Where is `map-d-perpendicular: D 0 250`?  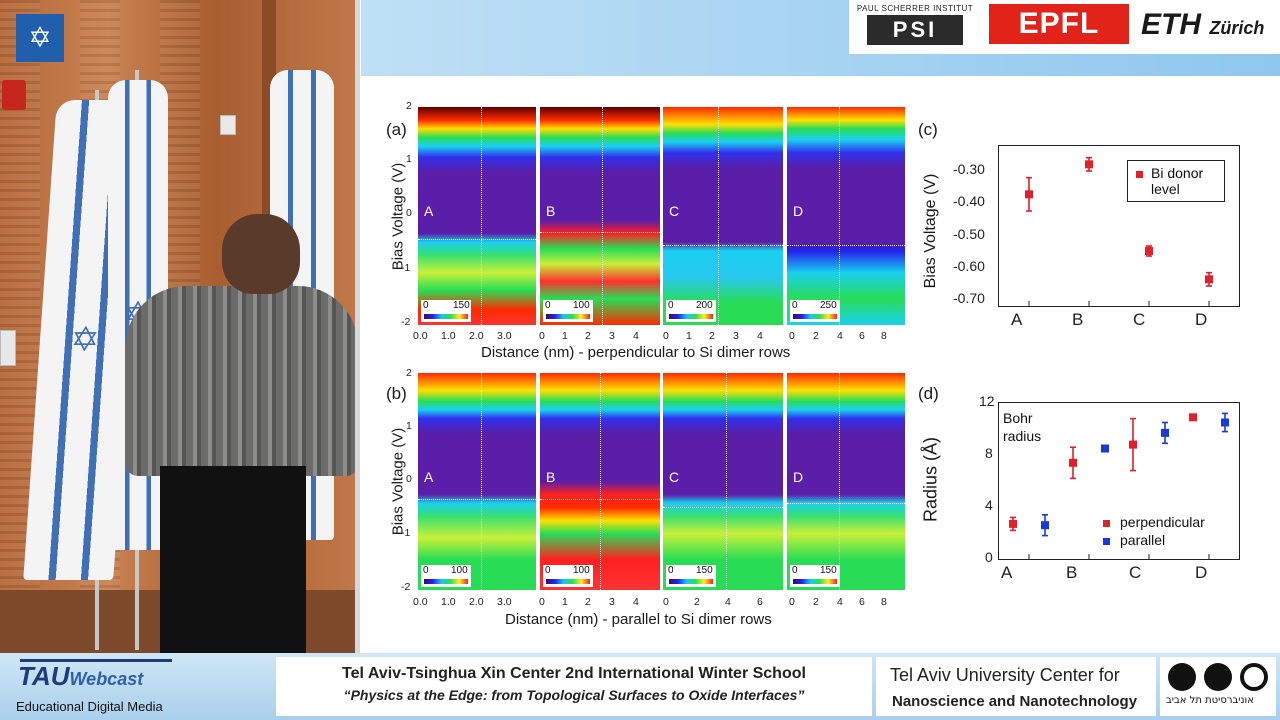 map-d-perpendicular: D 0 250 is located at coordinates (846, 216).